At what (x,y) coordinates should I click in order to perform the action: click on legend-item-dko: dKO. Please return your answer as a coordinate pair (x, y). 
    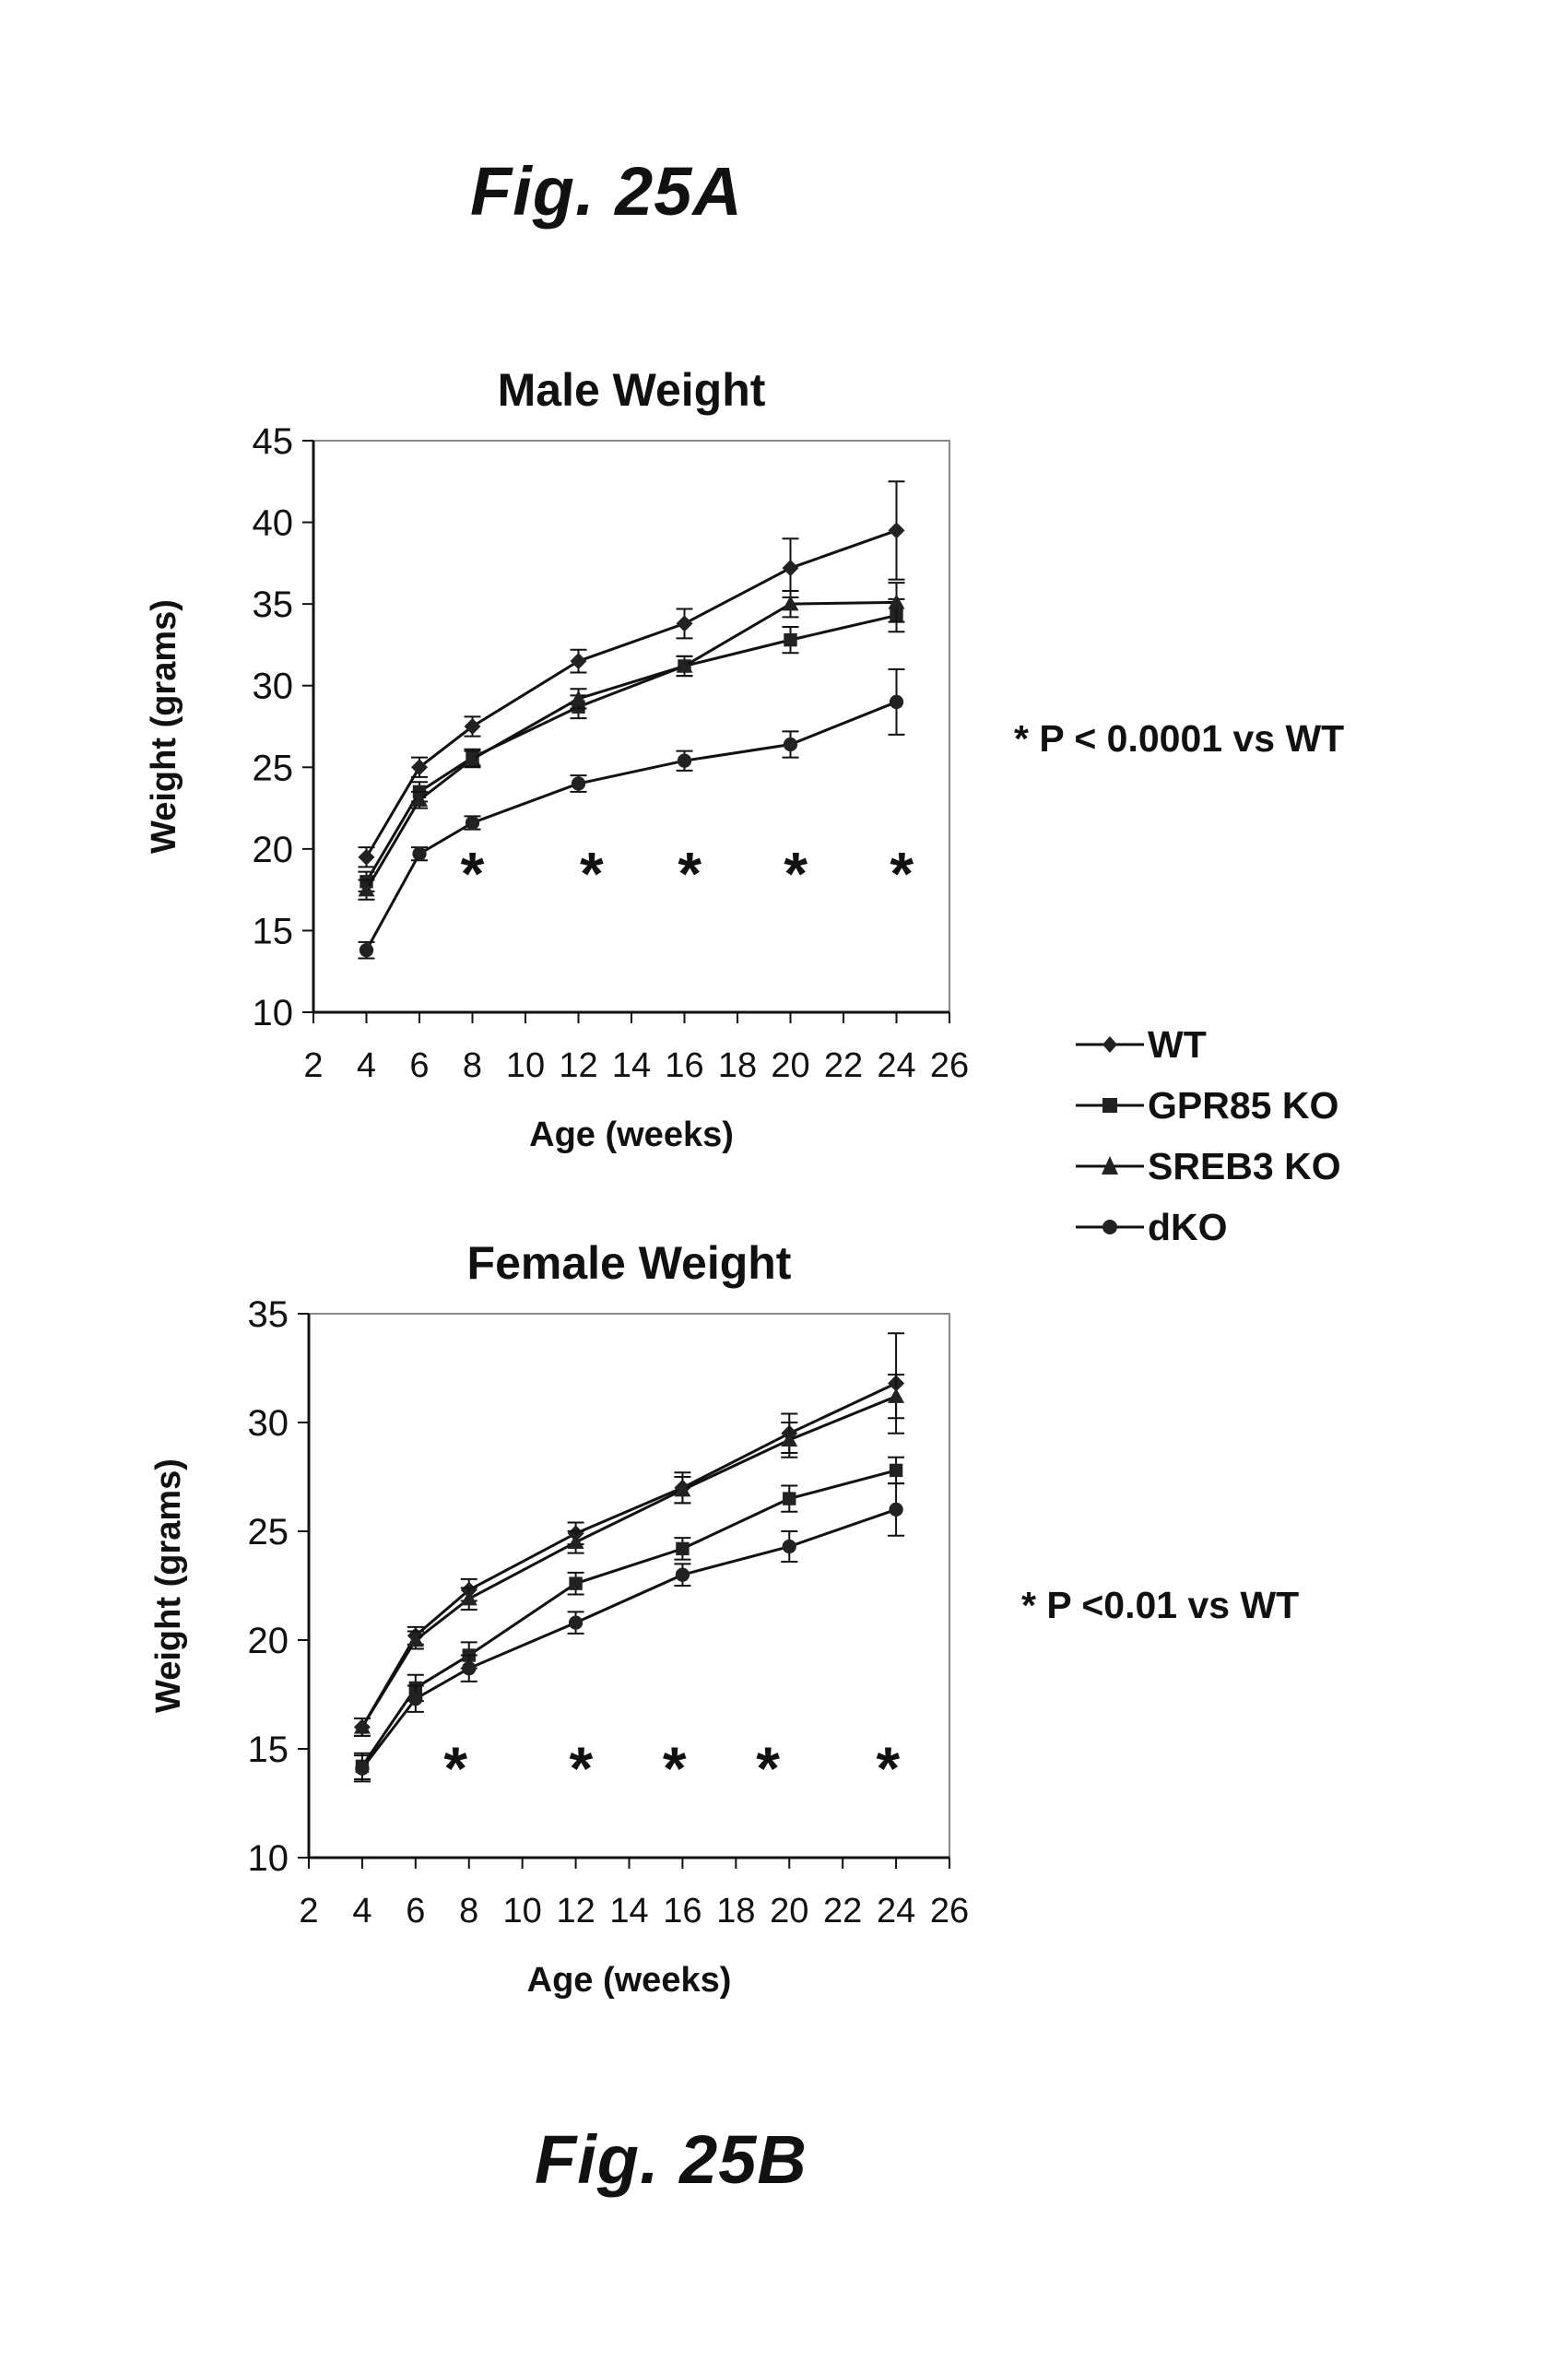
    Looking at the image, I should click on (1207, 1227).